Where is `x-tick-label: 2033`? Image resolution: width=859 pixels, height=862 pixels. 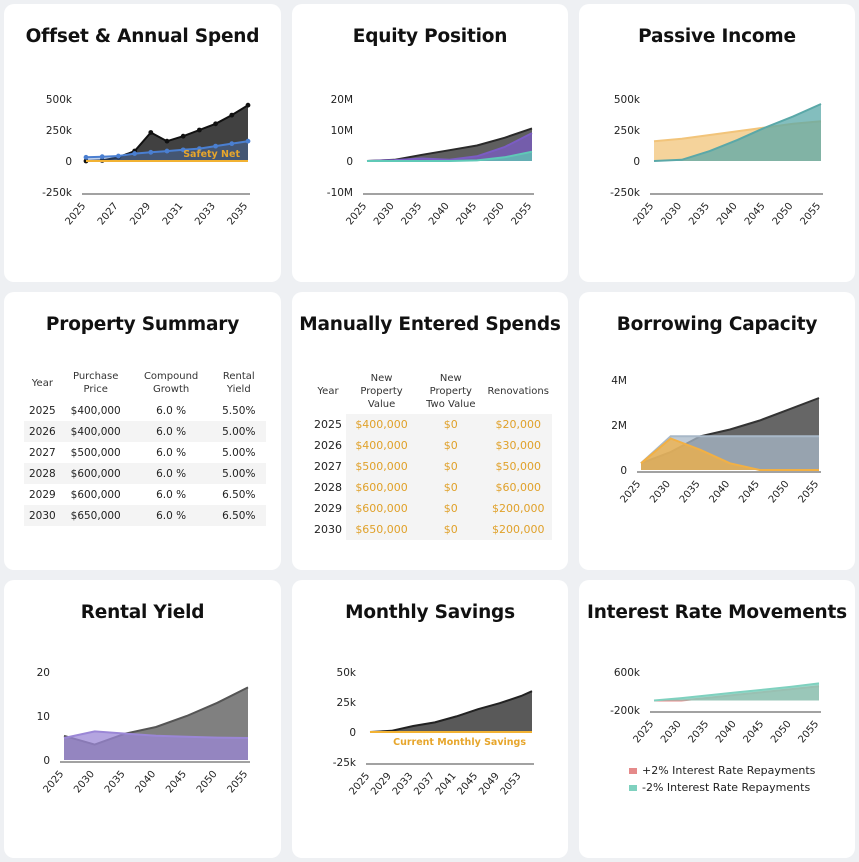 x-tick-label: 2033 is located at coordinates (205, 214).